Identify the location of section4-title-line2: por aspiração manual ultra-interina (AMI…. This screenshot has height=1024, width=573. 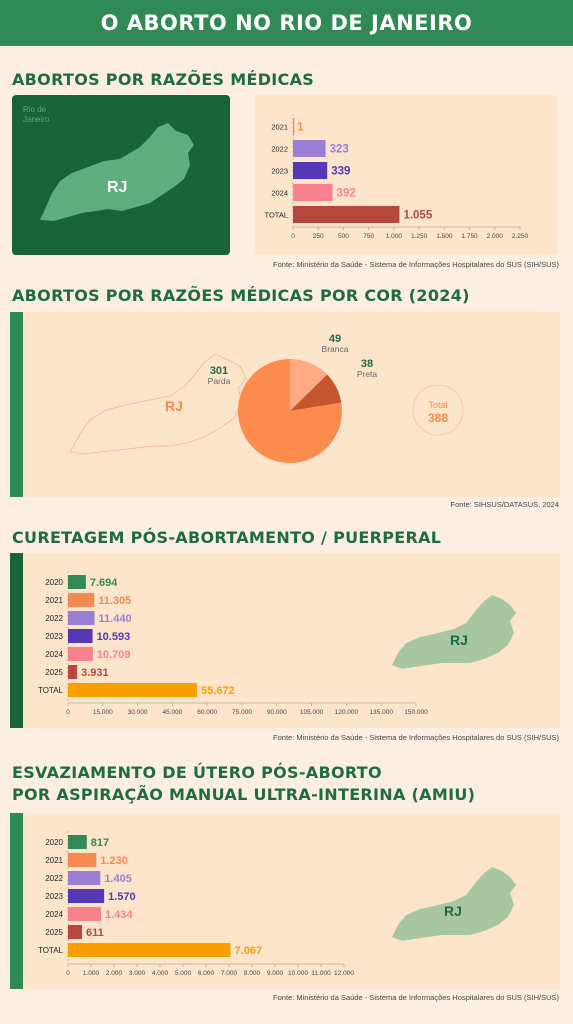
(244, 794).